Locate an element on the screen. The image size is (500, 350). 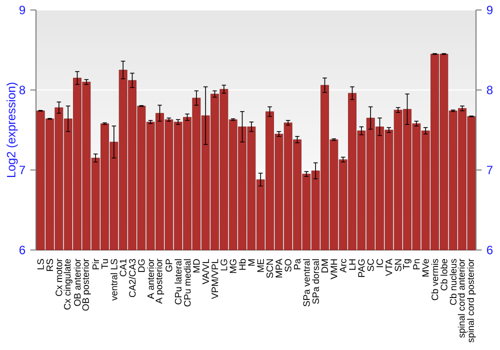
x-tick-label: Cb lobe is located at coordinates (444, 274).